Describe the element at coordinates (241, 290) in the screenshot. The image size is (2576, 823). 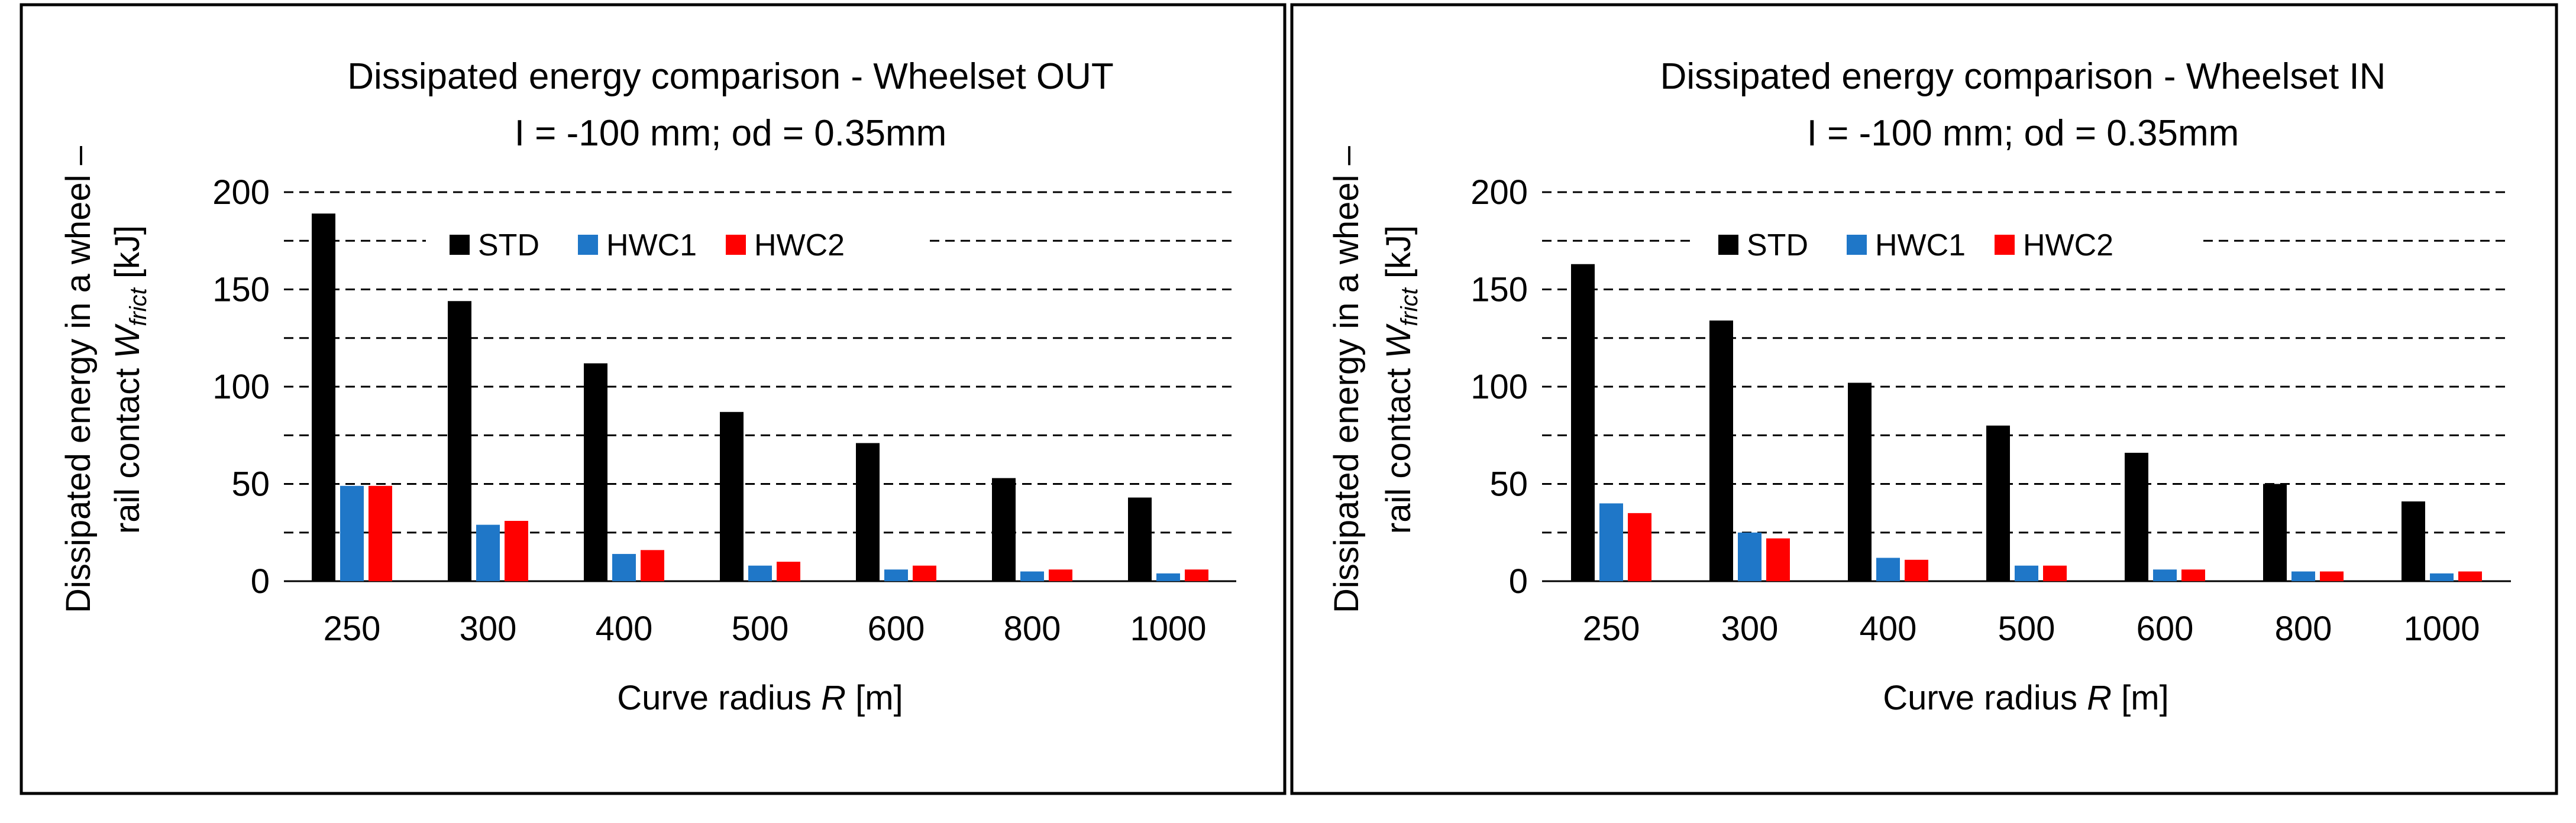
I see `y-tick-label: 150` at that location.